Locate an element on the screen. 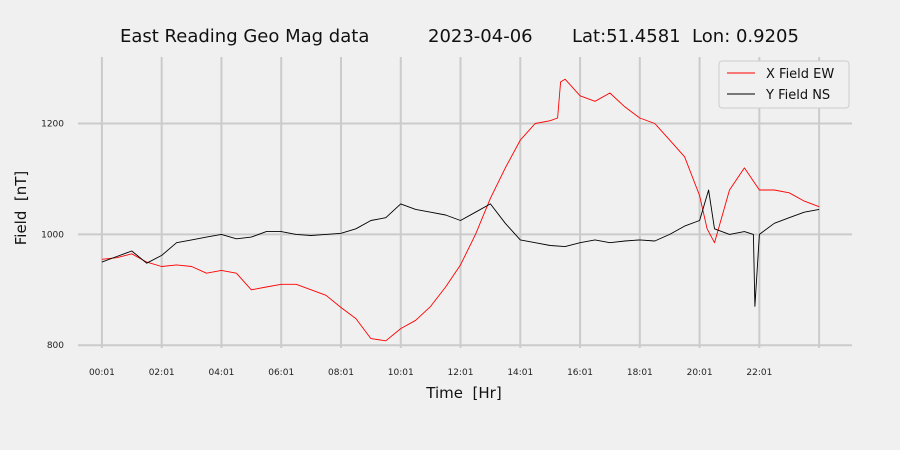 Image resolution: width=900 pixels, height=450 pixels. chart-date: 2023-04-06 is located at coordinates (480, 36).